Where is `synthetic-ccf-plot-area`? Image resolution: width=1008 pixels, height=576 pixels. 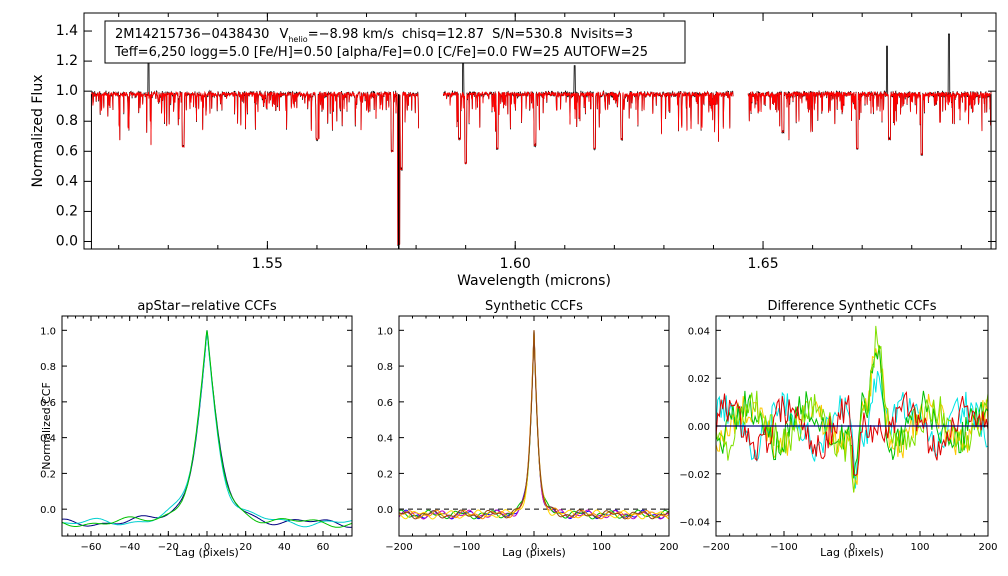
synthetic-ccf-plot-area is located at coordinates (534, 425).